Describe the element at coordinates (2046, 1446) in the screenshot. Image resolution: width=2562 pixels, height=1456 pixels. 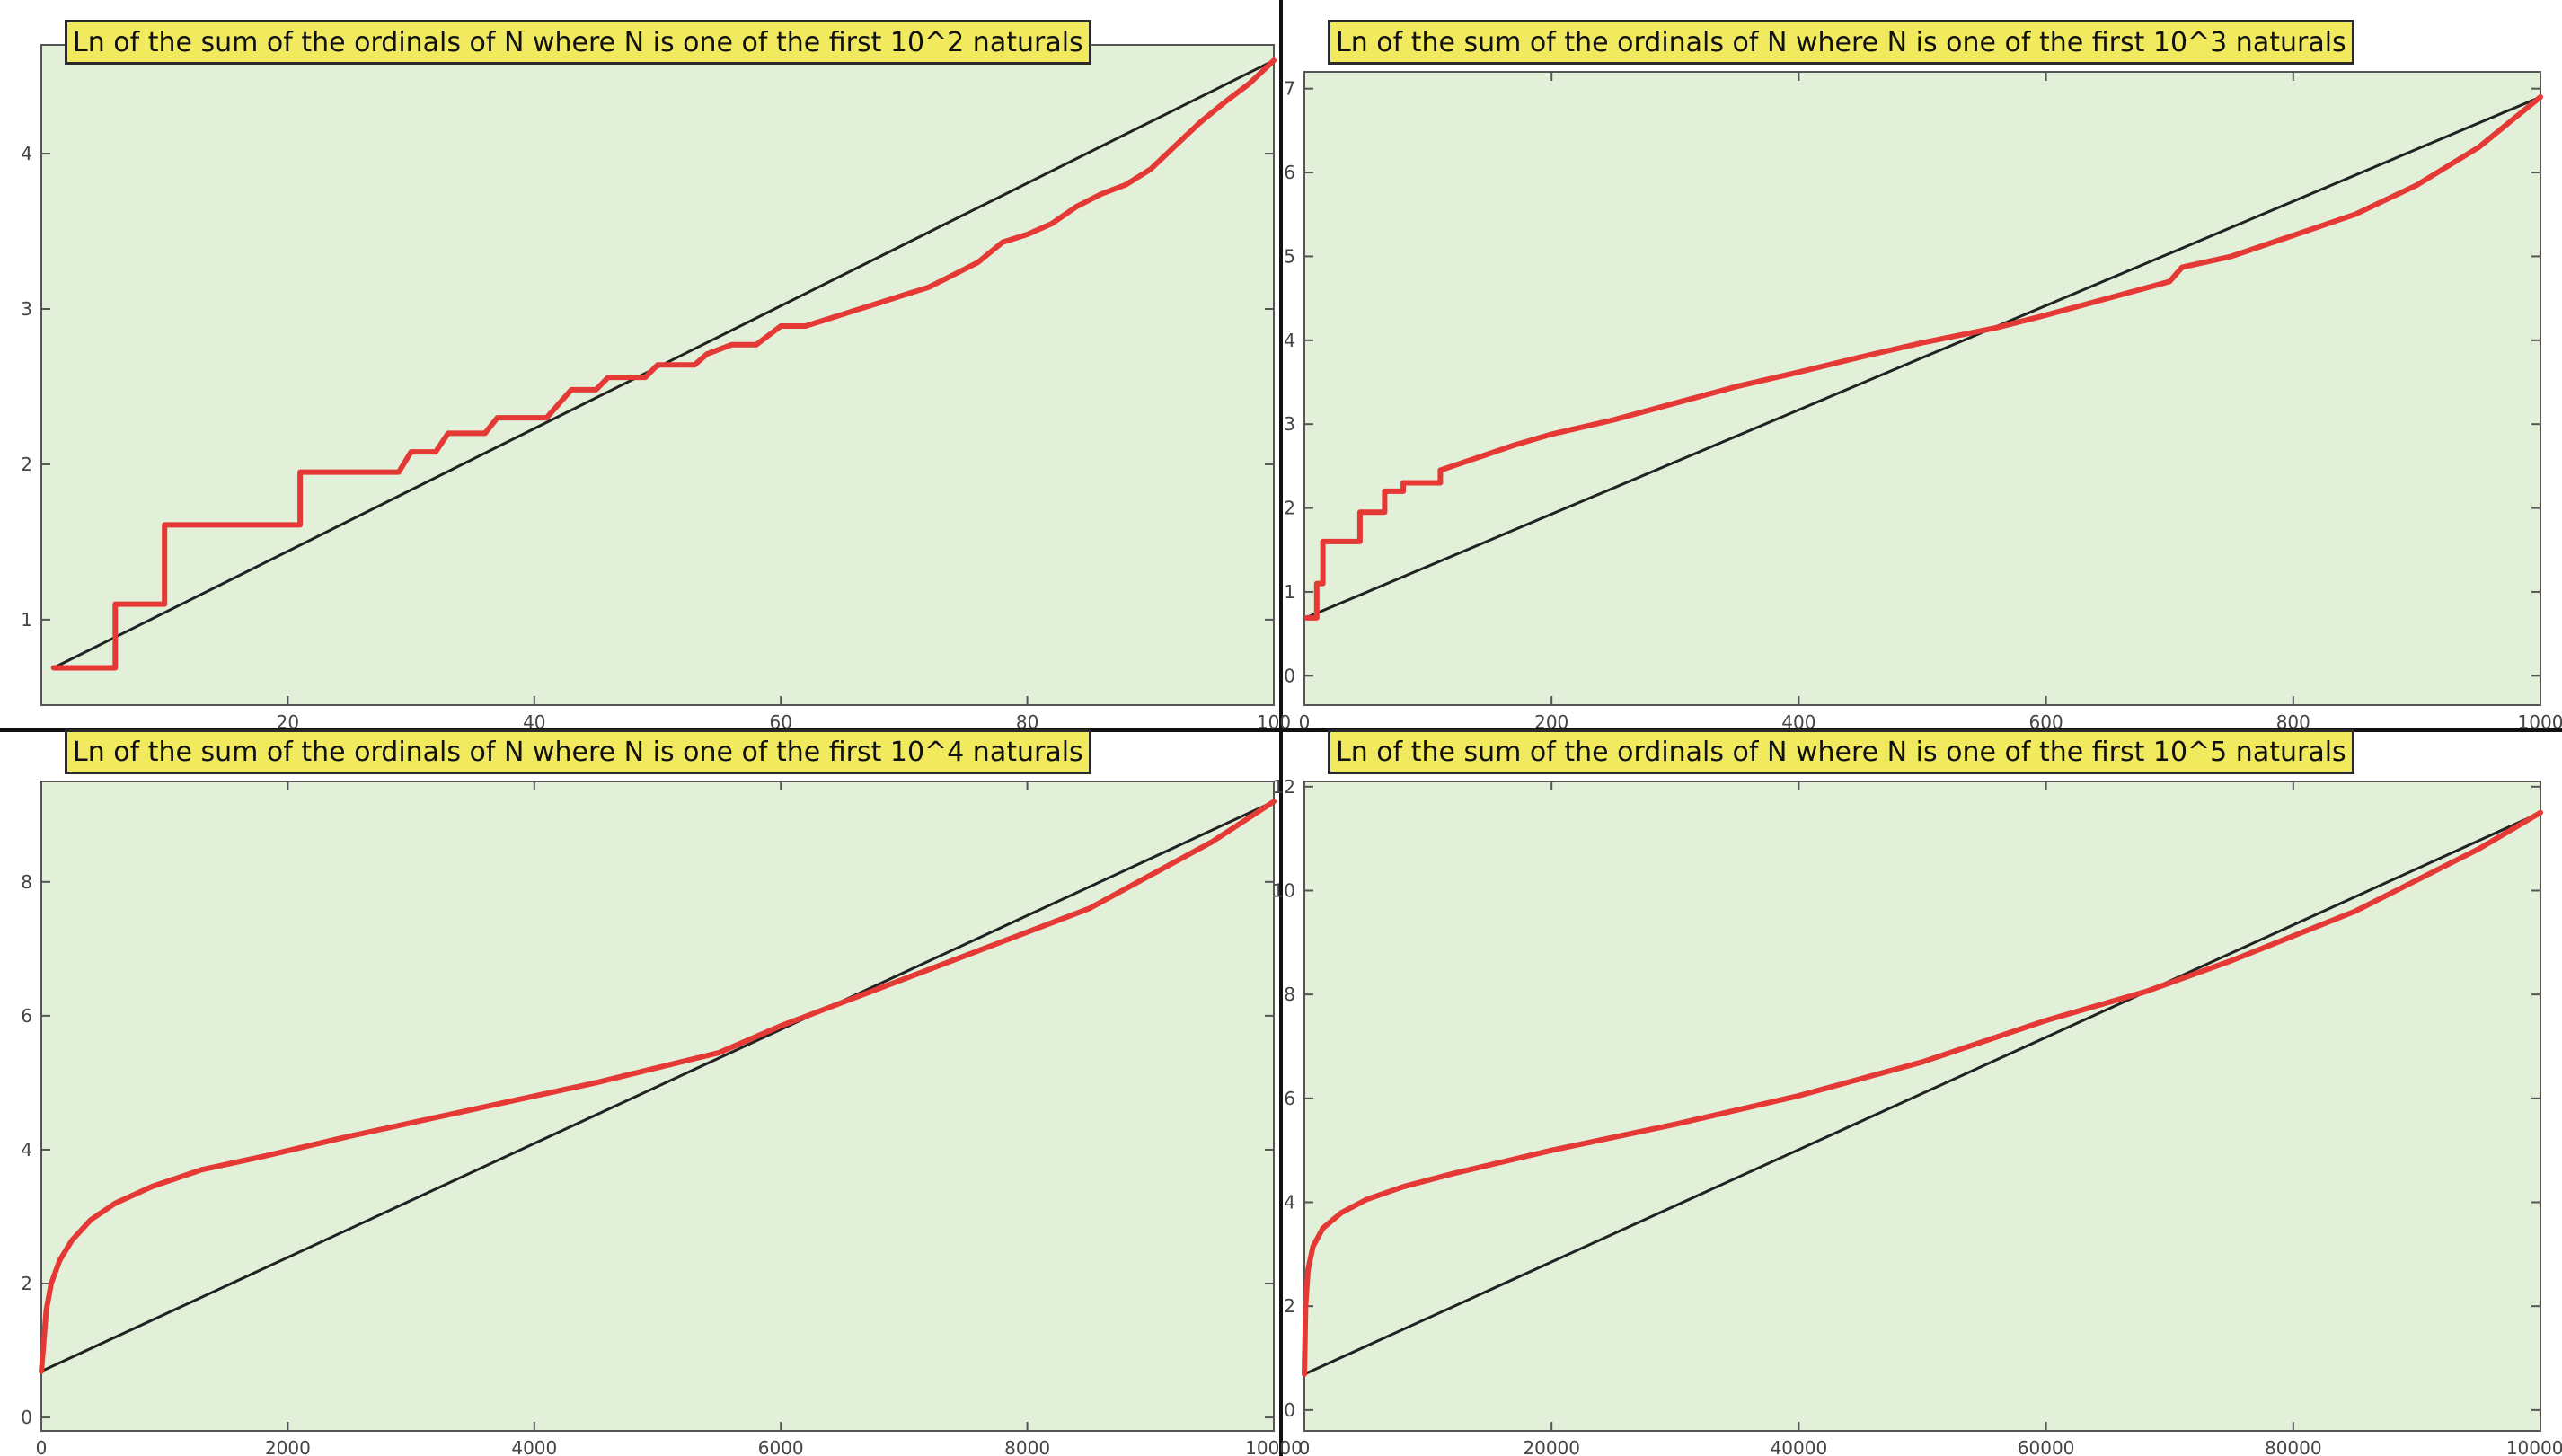
I see `x-tick-label: 60000` at that location.